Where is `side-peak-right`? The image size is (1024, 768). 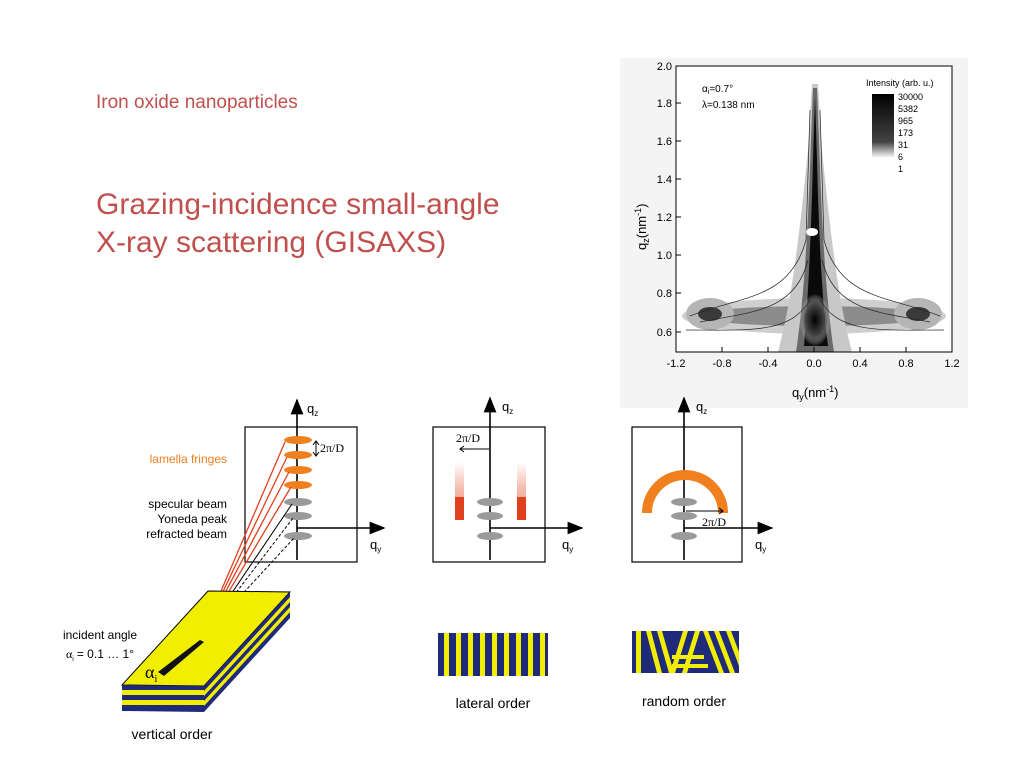 side-peak-right is located at coordinates (918, 314).